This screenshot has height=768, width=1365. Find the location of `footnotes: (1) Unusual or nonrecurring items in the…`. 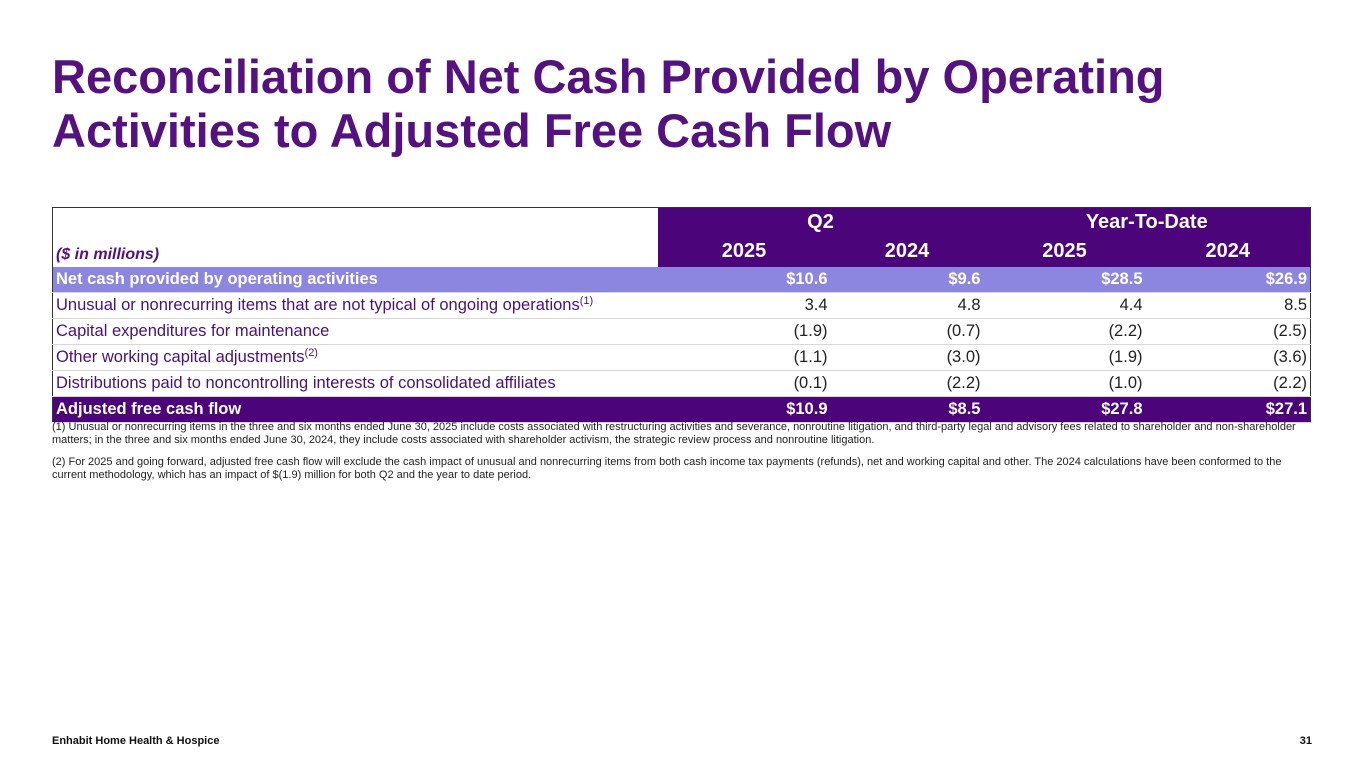

footnotes: (1) Unusual or nonrecurring items in the… is located at coordinates (681, 456).